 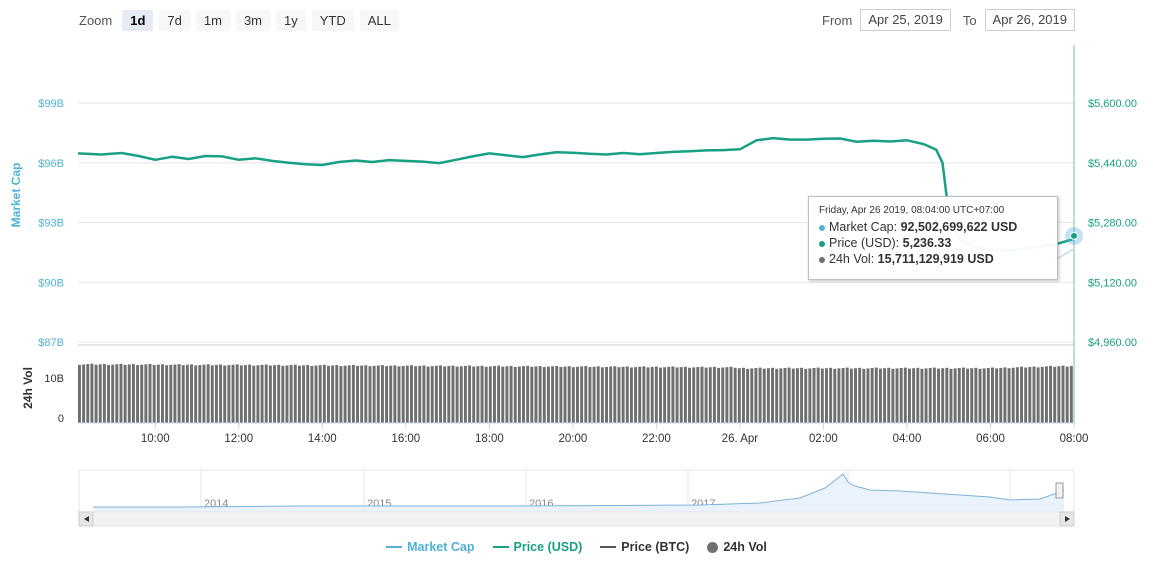 I want to click on tooltip-row-market-cap: Market Cap: 92,502,699,622 USD, so click(x=933, y=227).